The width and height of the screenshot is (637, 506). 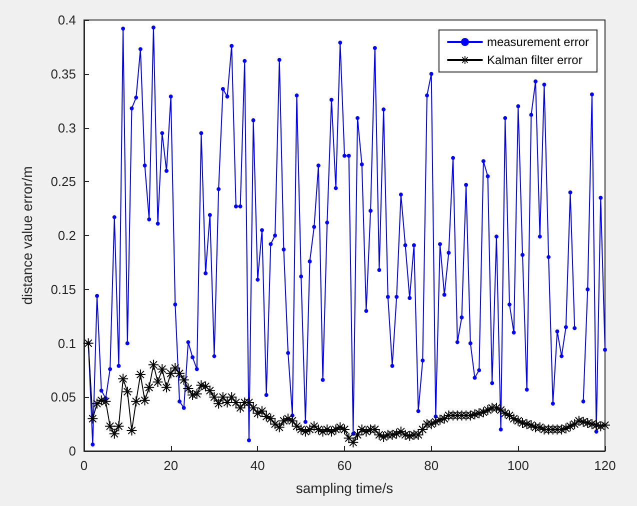 I want to click on y-tick-label: 0.35, so click(x=63, y=74).